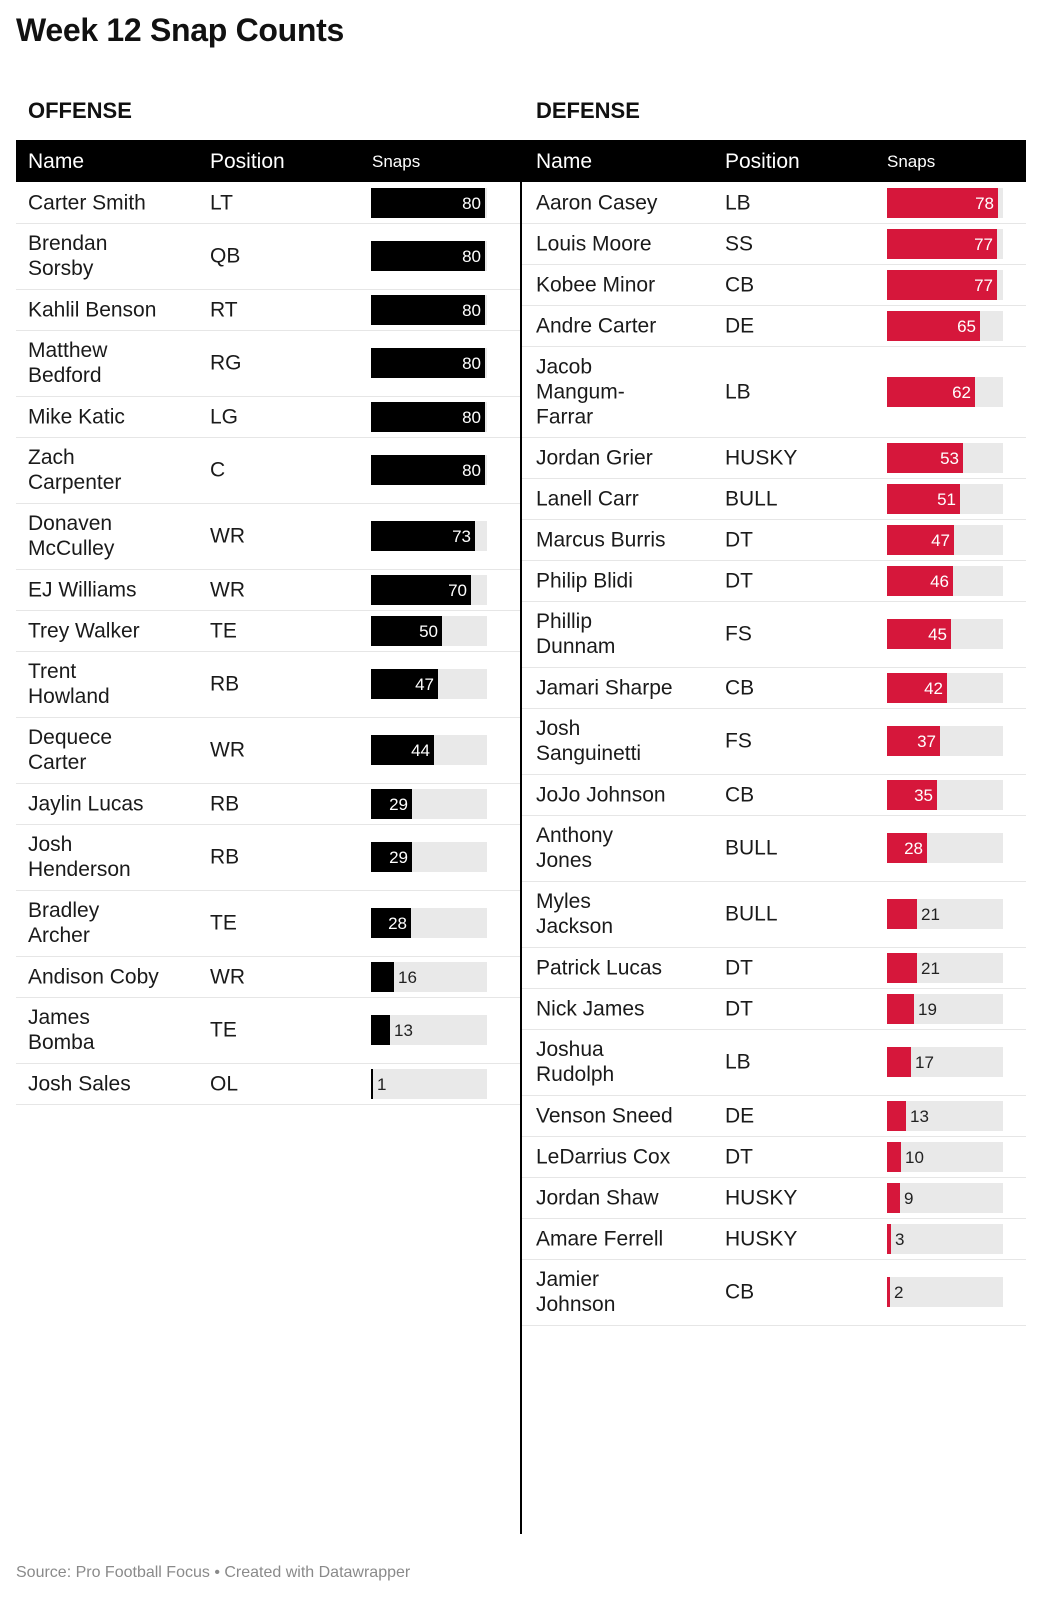 Image resolution: width=1062 pixels, height=1600 pixels. Describe the element at coordinates (84, 630) in the screenshot. I see `player-name: Trey Walker` at that location.